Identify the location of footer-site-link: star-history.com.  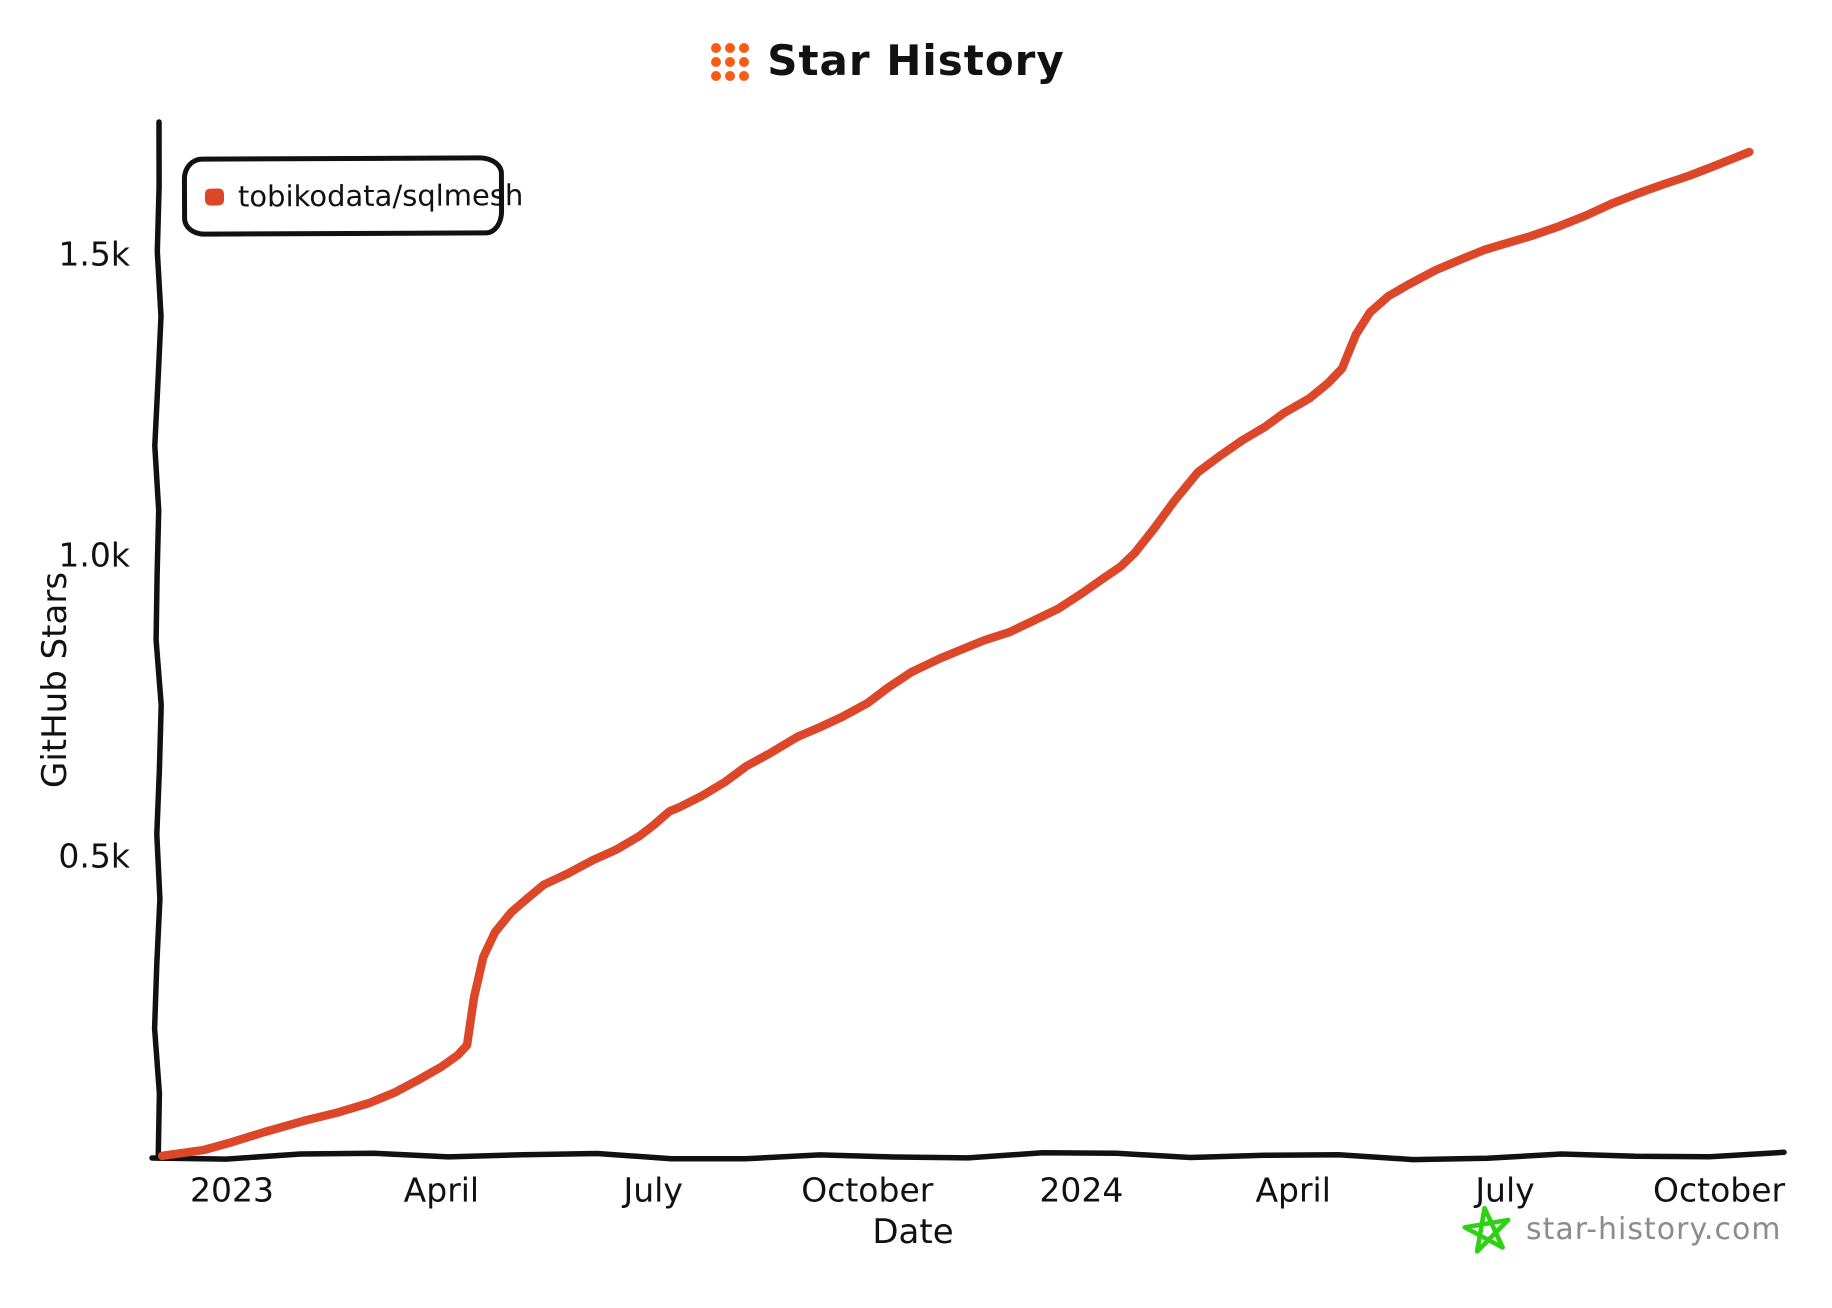
(1654, 1229).